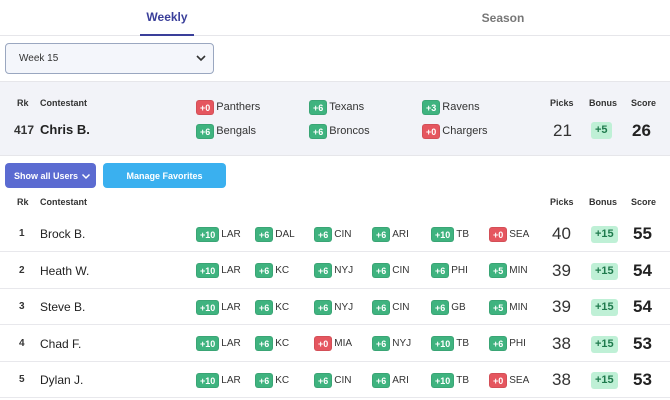  Describe the element at coordinates (390, 380) in the screenshot. I see `pick: +6 ARI` at that location.